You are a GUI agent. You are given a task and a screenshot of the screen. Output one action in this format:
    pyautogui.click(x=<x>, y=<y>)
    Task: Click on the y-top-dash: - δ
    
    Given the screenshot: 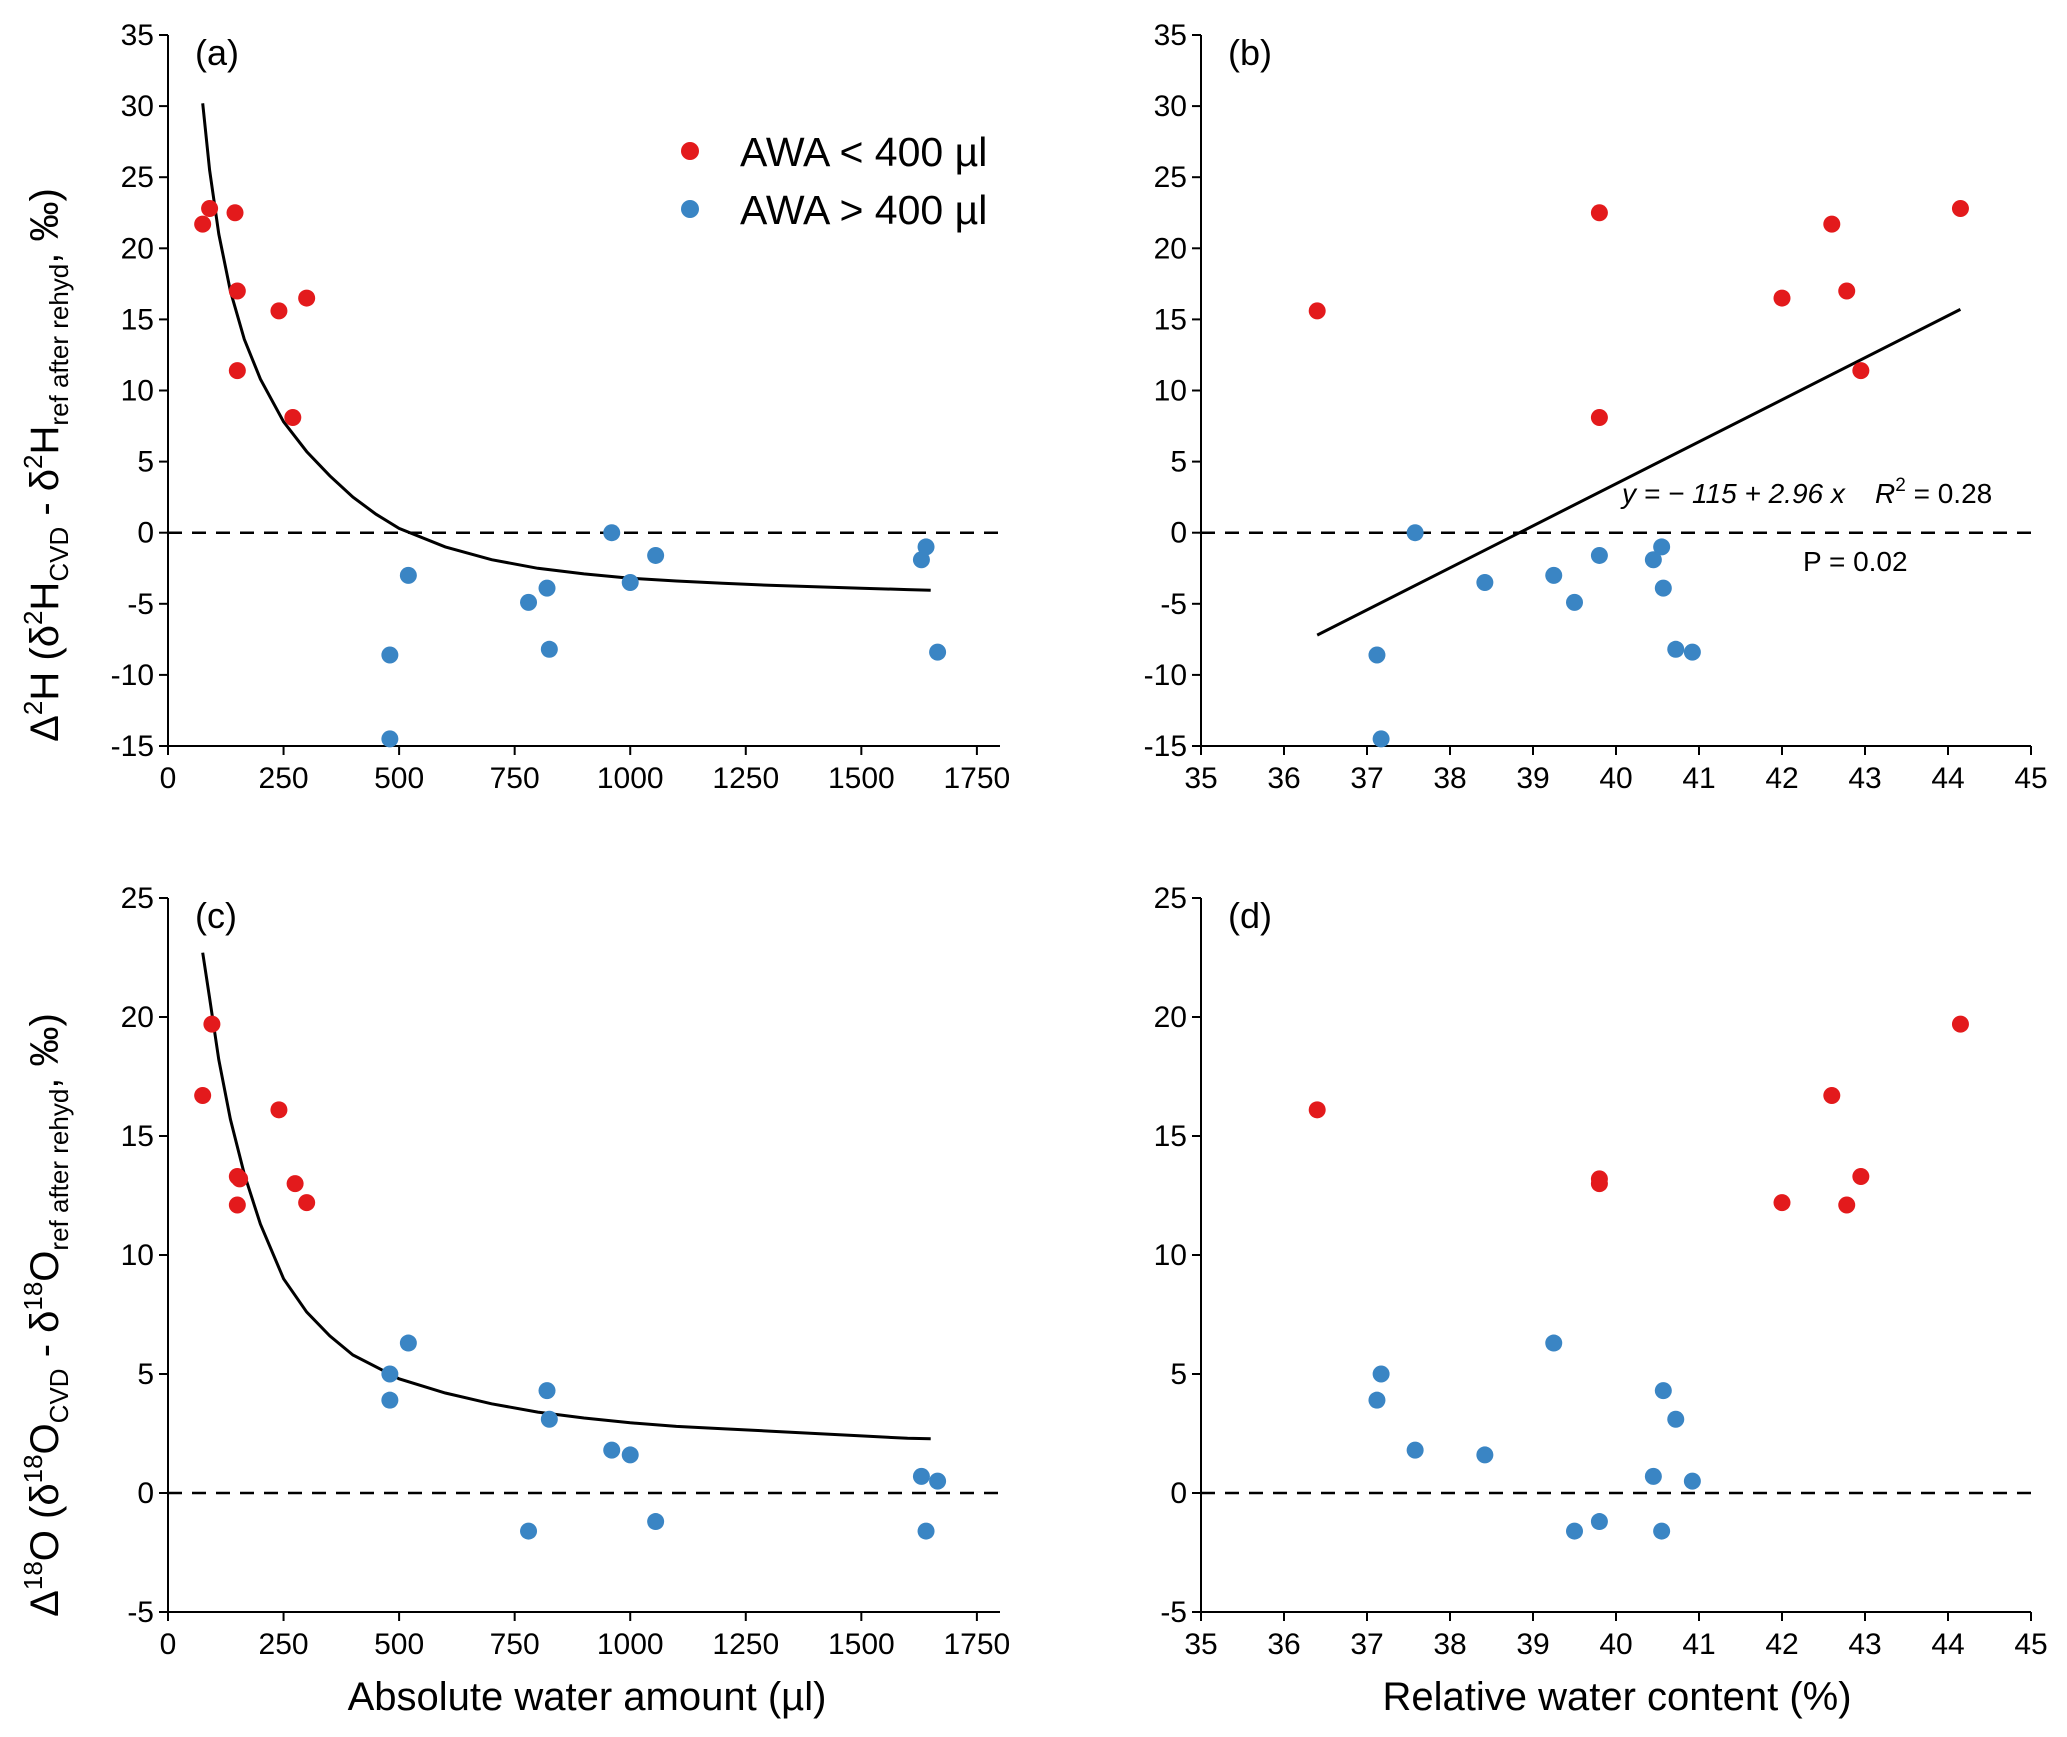 What is the action you would take?
    pyautogui.click(x=45, y=498)
    